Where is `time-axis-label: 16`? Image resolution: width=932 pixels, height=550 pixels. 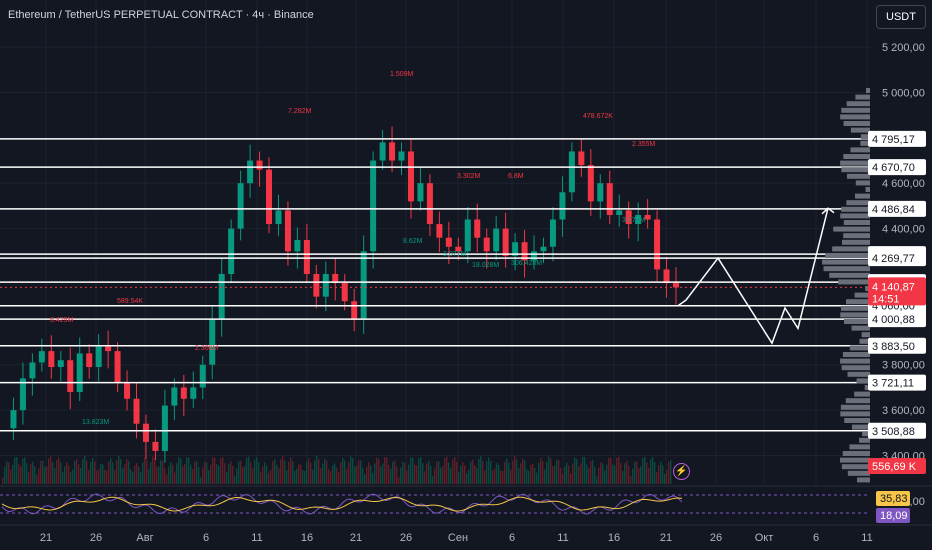 time-axis-label: 16 is located at coordinates (614, 538).